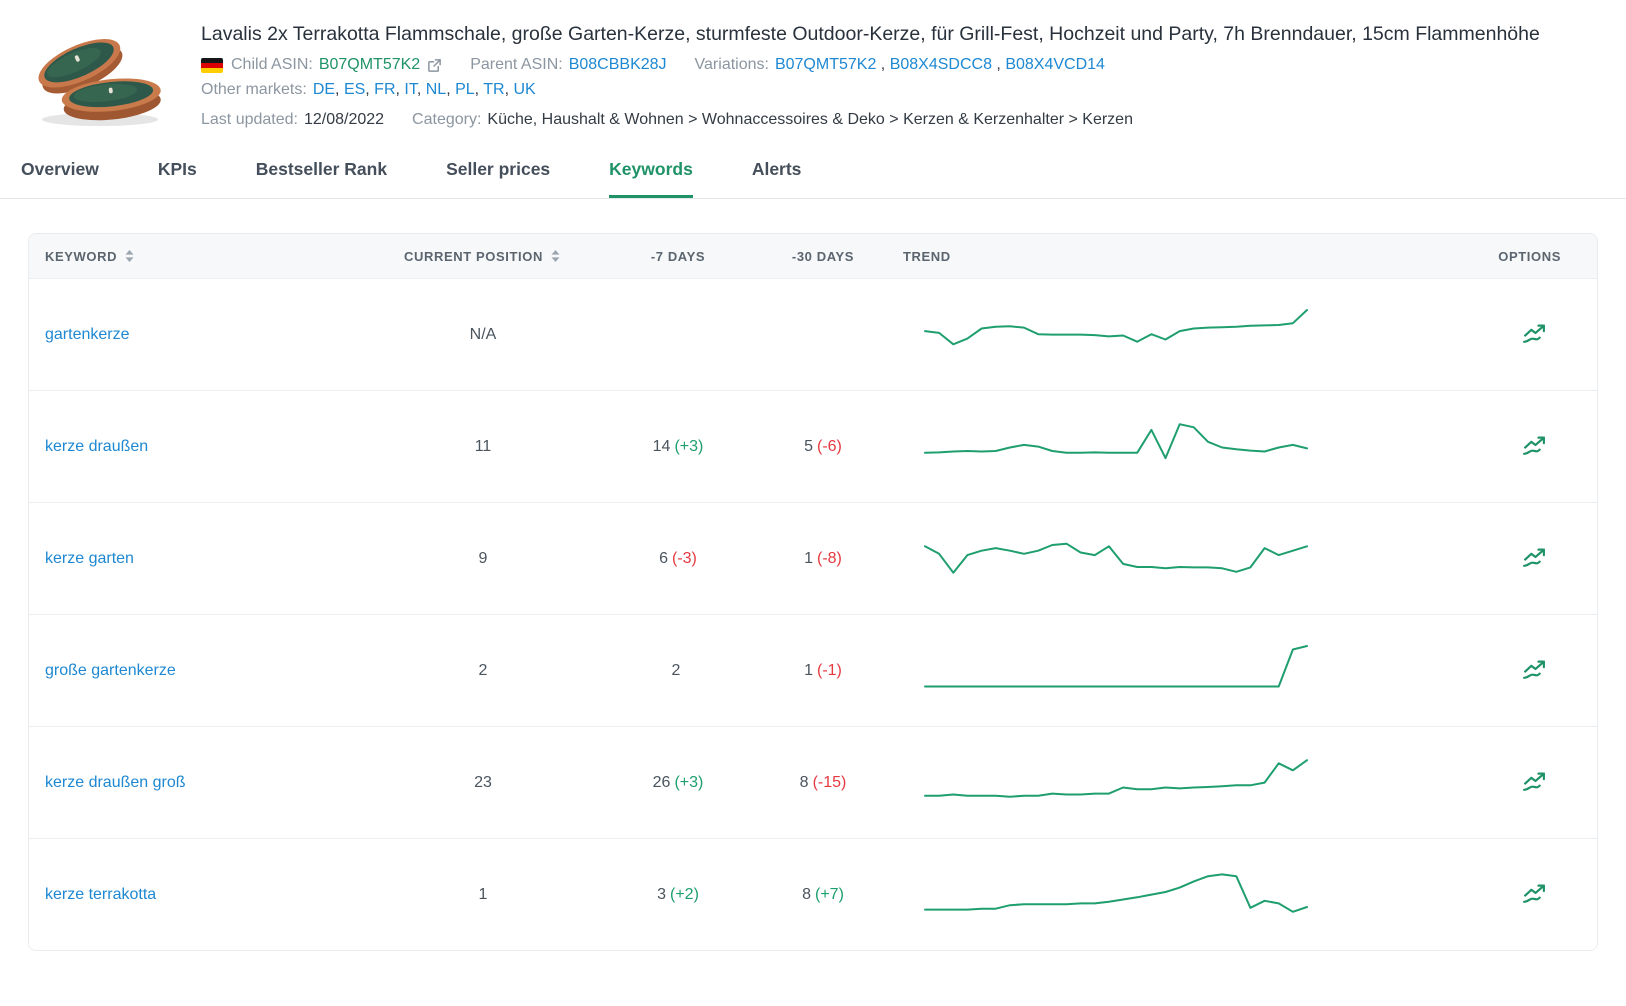  Describe the element at coordinates (927, 256) in the screenshot. I see `header-trend: TREND` at that location.